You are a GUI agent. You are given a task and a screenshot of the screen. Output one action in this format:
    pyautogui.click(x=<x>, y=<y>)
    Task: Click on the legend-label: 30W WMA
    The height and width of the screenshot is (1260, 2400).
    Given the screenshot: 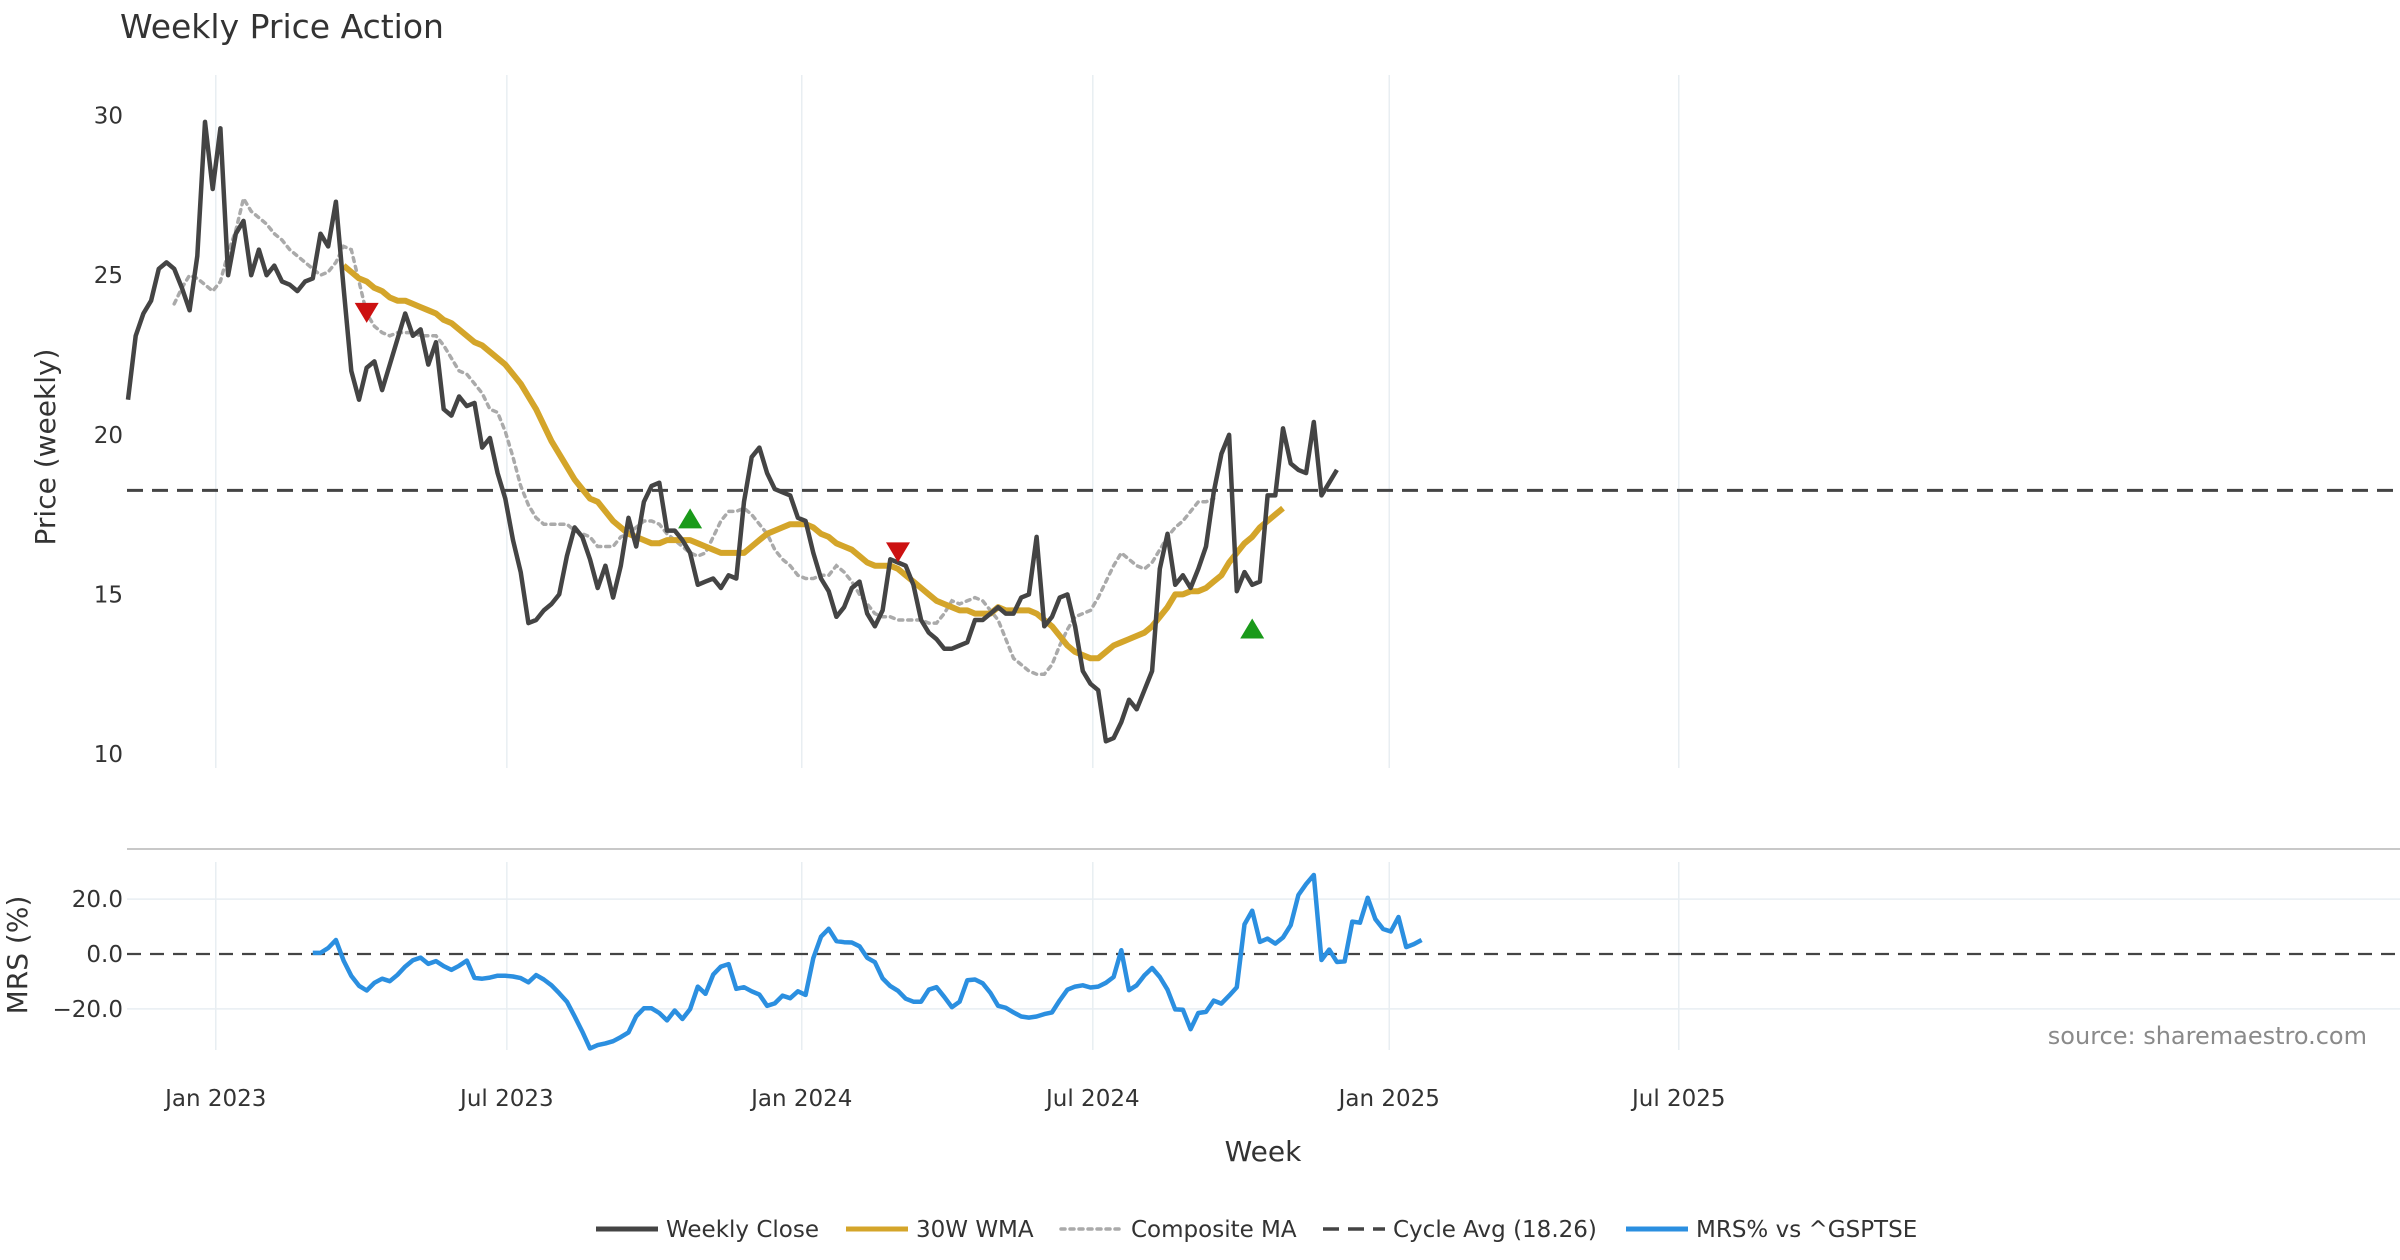 What is the action you would take?
    pyautogui.click(x=975, y=1230)
    